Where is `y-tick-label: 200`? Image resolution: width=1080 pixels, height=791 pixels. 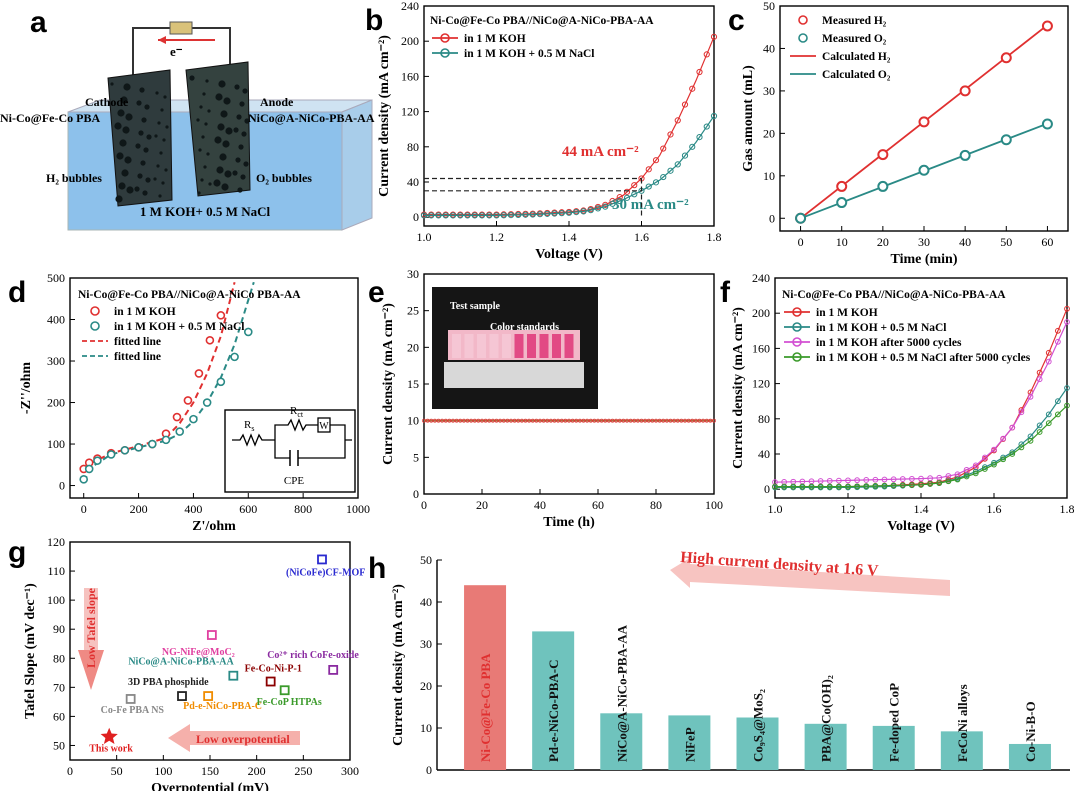 y-tick-label: 200 is located at coordinates (761, 313).